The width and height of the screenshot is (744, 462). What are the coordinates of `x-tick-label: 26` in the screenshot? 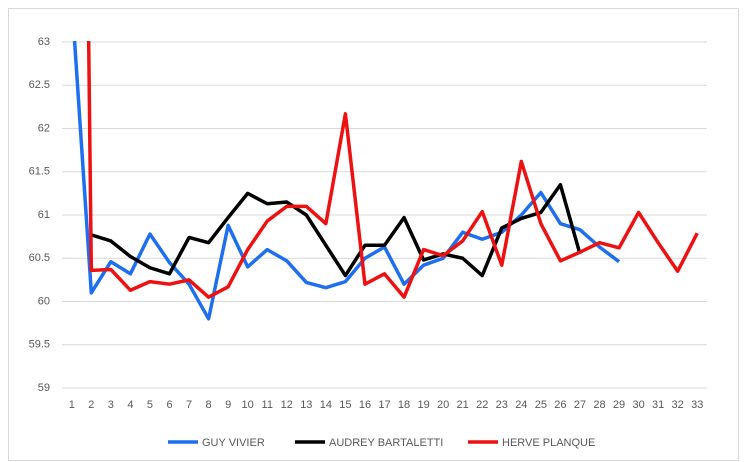 It's located at (560, 405).